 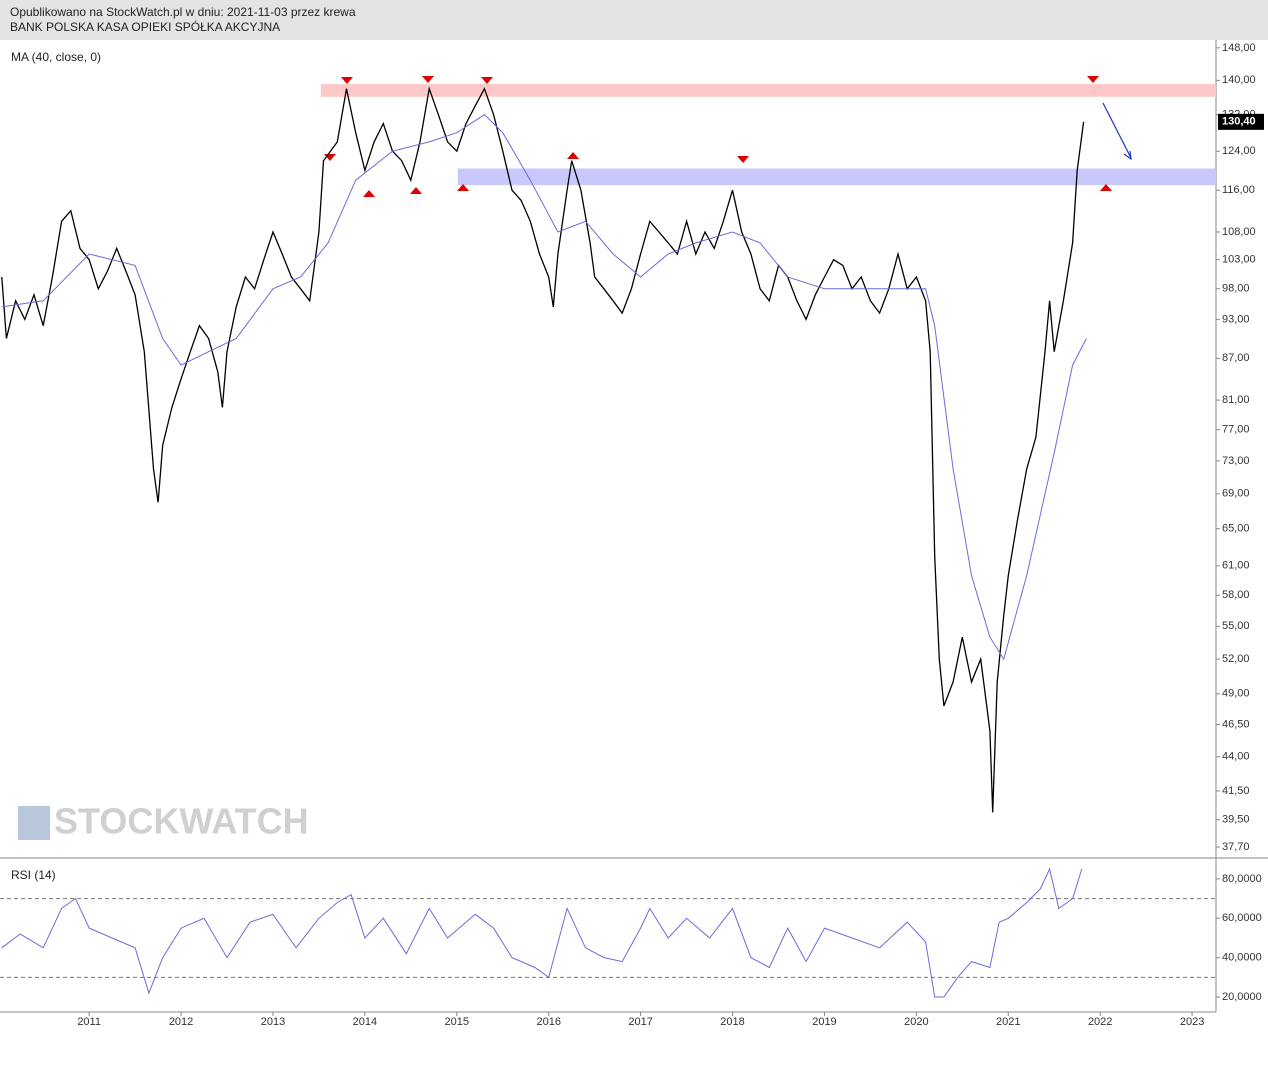 I want to click on y-tick-label: 52,00, so click(x=1236, y=659).